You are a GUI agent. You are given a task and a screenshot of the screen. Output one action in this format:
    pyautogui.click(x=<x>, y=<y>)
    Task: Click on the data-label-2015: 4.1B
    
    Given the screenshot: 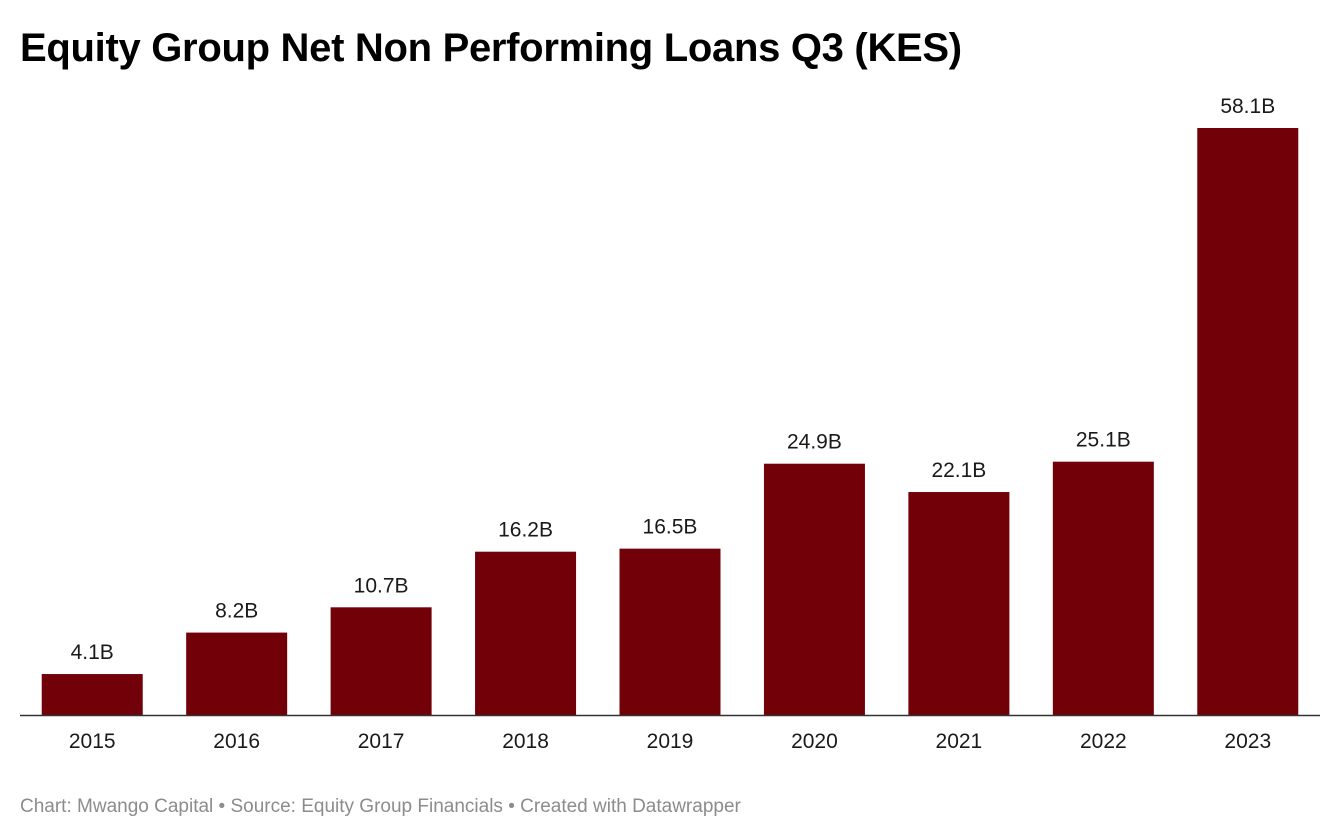 What is the action you would take?
    pyautogui.click(x=92, y=652)
    